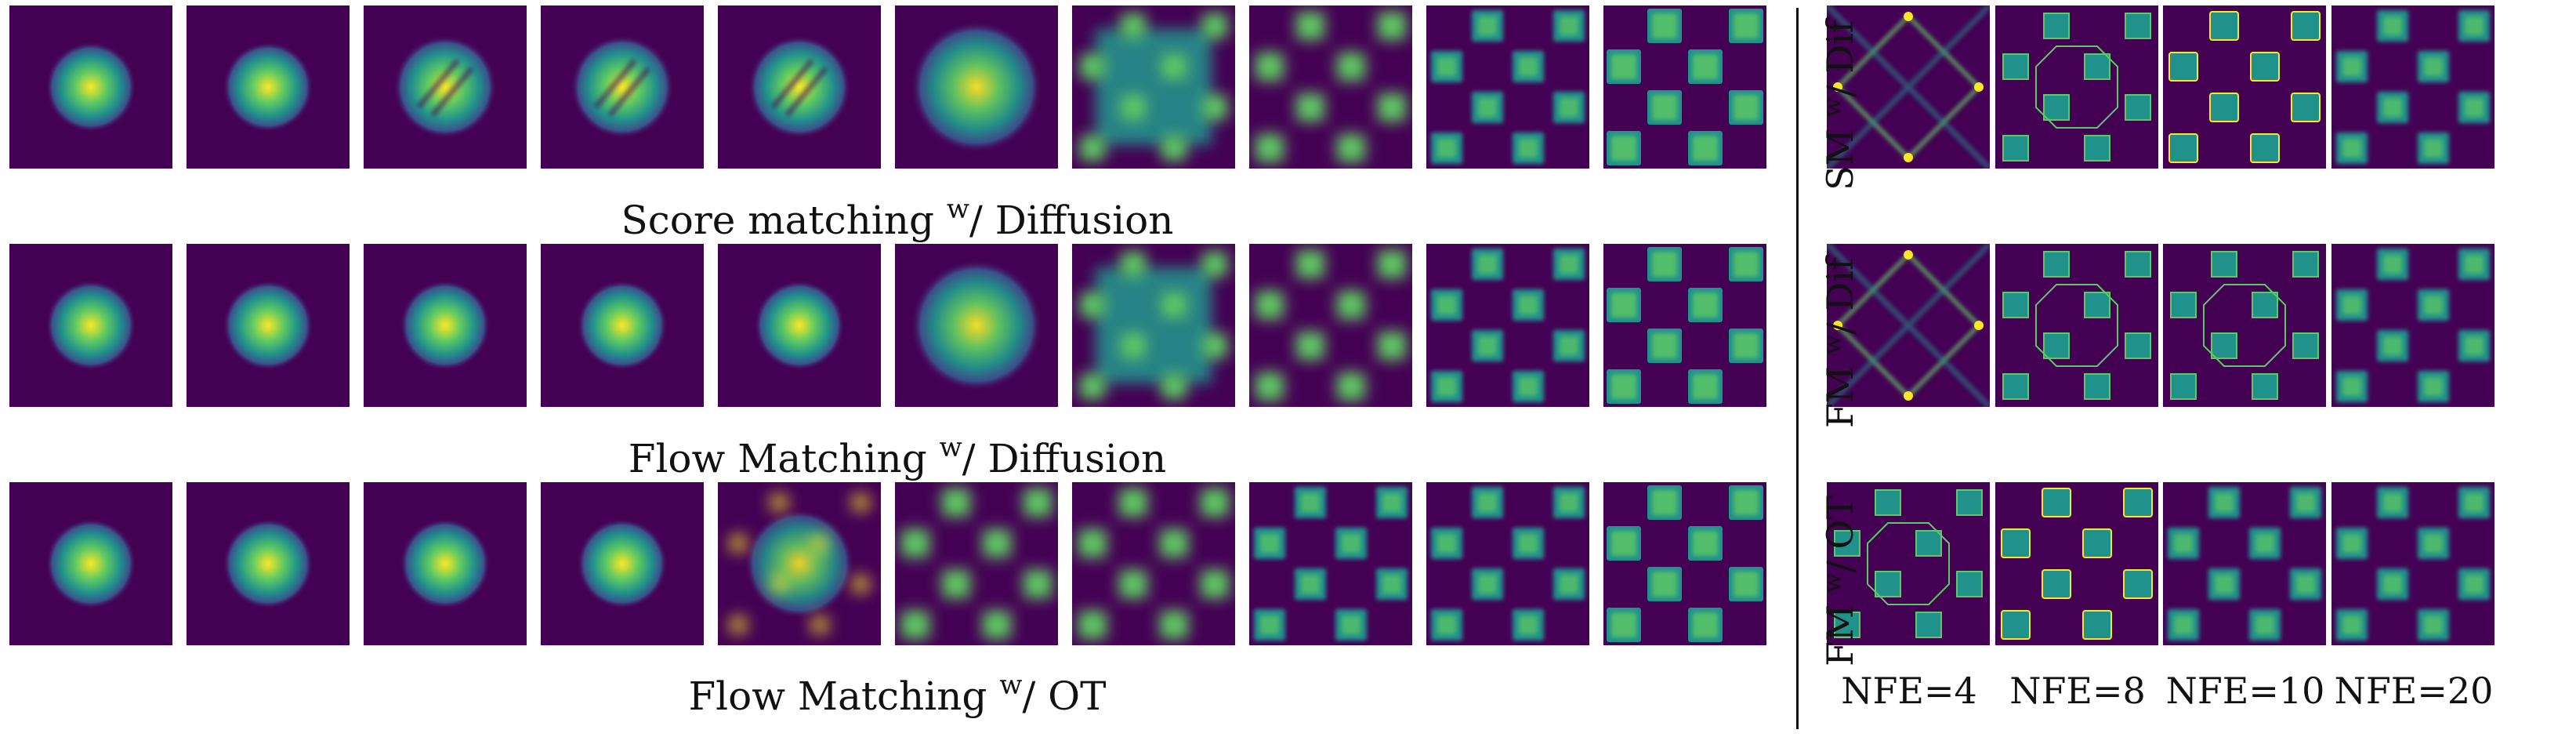 This screenshot has width=2576, height=737. I want to click on row-label-sm-dif: SM w/ Dif, so click(1837, 105).